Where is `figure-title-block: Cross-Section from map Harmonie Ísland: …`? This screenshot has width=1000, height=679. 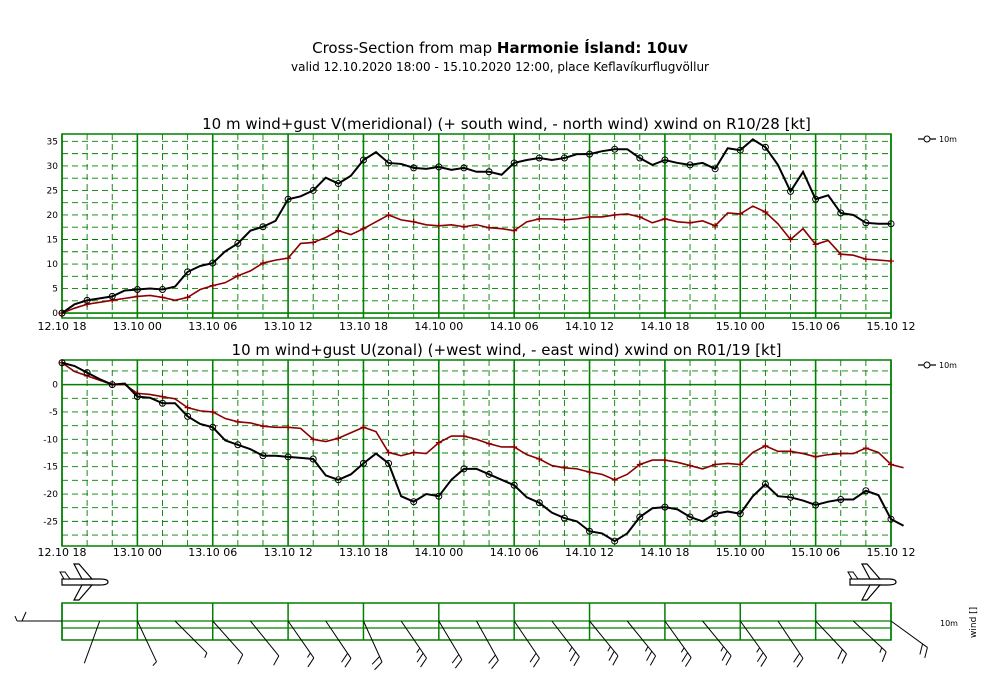
figure-title-block: Cross-Section from map Harmonie Ísland: … is located at coordinates (500, 56).